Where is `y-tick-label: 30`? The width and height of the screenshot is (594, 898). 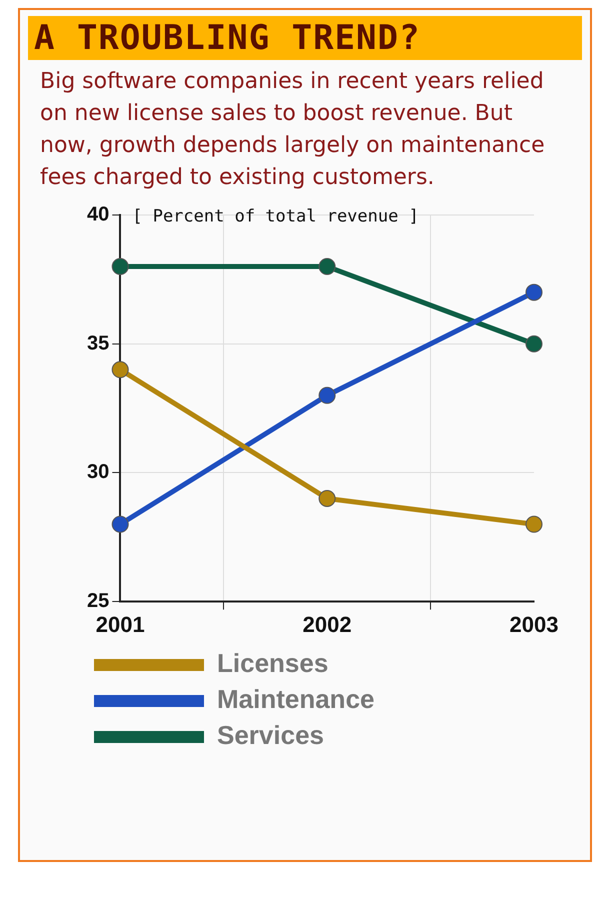 y-tick-label: 30 is located at coordinates (98, 472).